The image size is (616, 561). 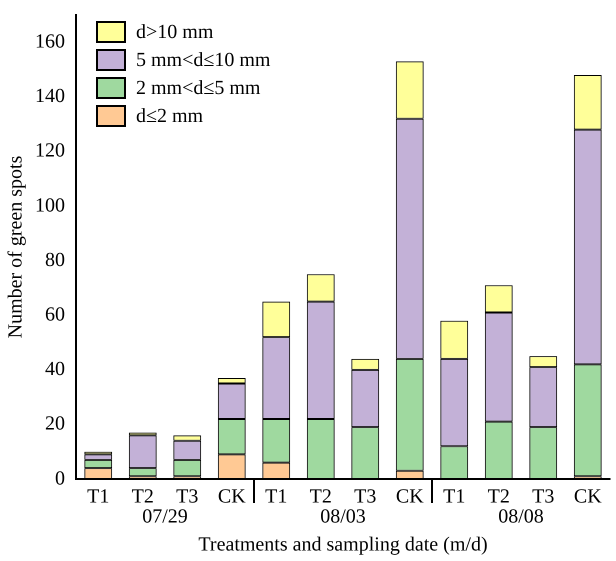 What do you see at coordinates (165, 516) in the screenshot?
I see `text: 07/29` at bounding box center [165, 516].